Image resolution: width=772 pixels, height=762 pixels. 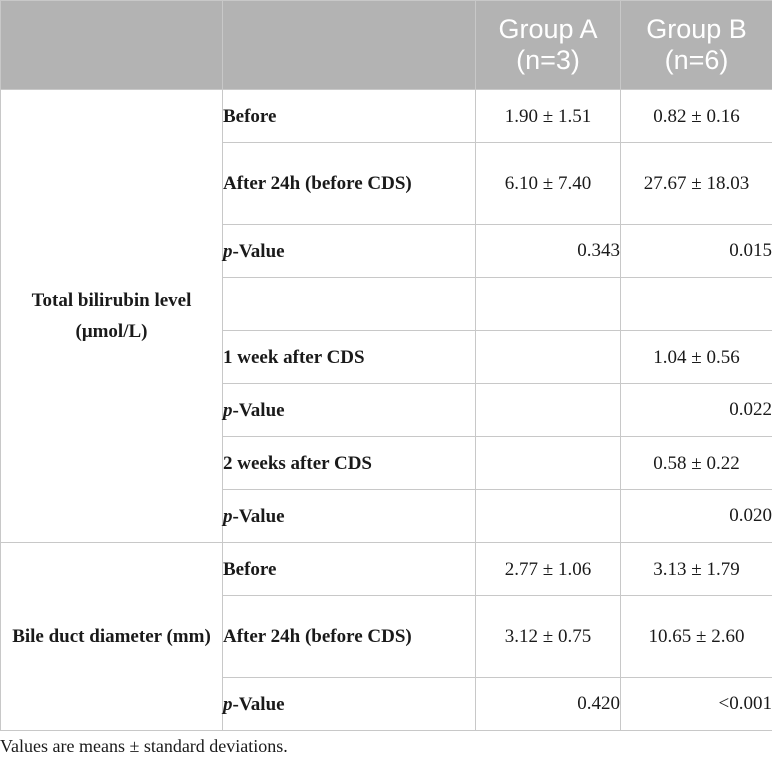 I want to click on table-row: p-Value 0.343 0.015, so click(x=386, y=251).